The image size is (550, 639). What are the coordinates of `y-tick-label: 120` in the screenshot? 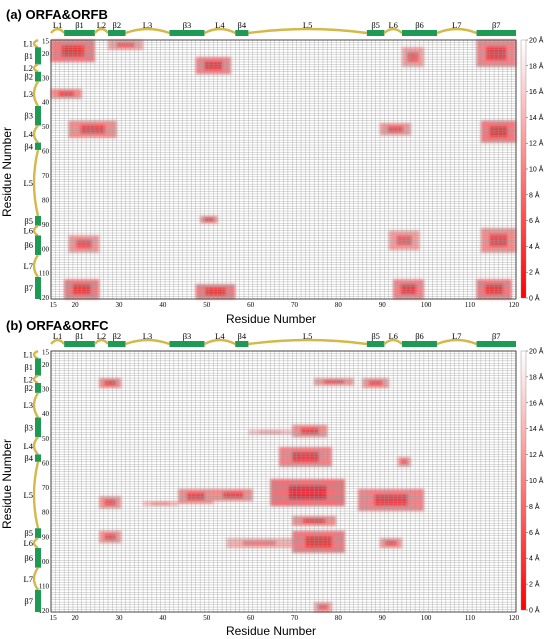 It's located at (44, 298).